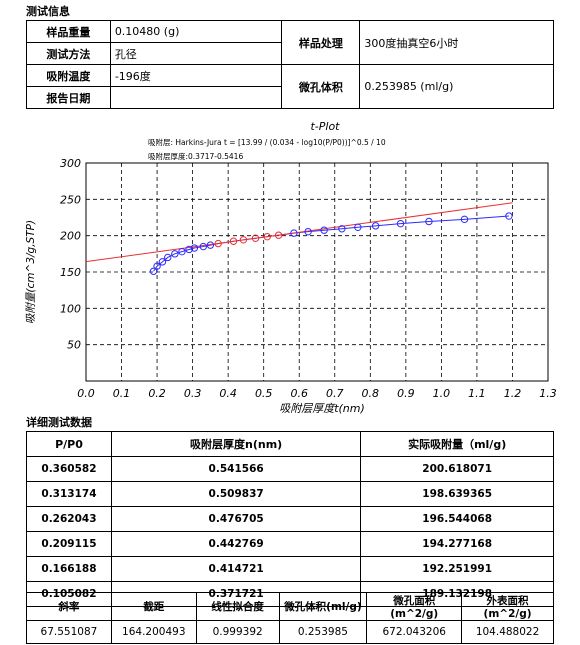 This screenshot has height=645, width=580. Describe the element at coordinates (196, 53) in the screenshot. I see `test-method-value: 孔径` at that location.